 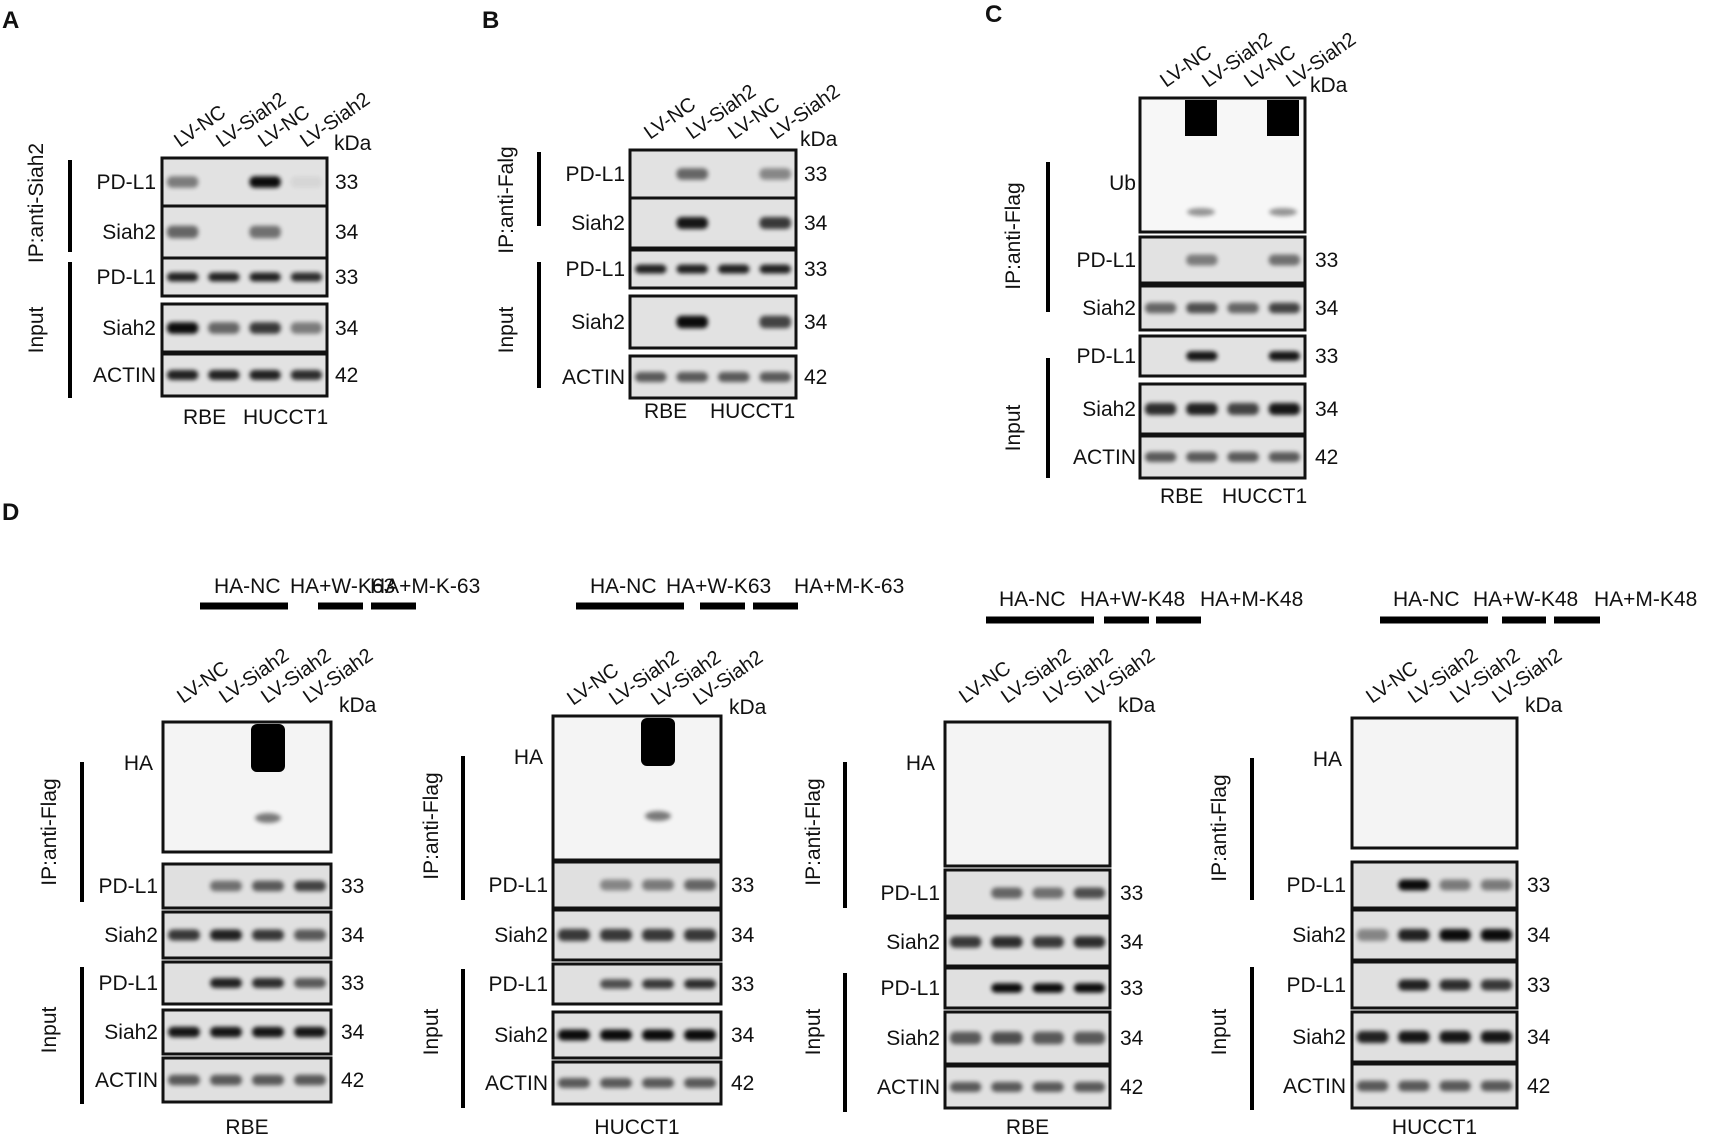 I want to click on ip-group-label: IP:anti-Flag, so click(x=813, y=831).